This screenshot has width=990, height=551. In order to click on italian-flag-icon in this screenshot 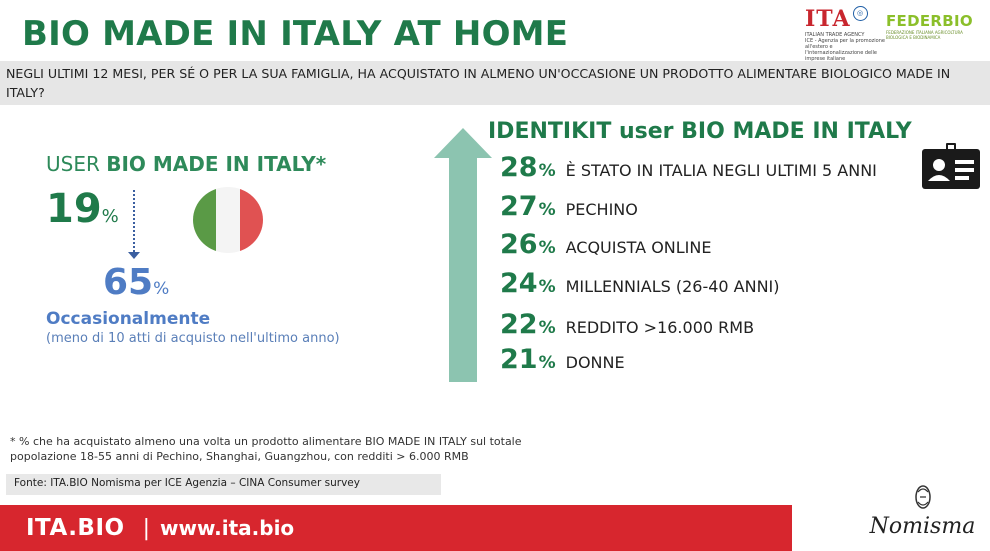, I will do `click(228, 220)`.